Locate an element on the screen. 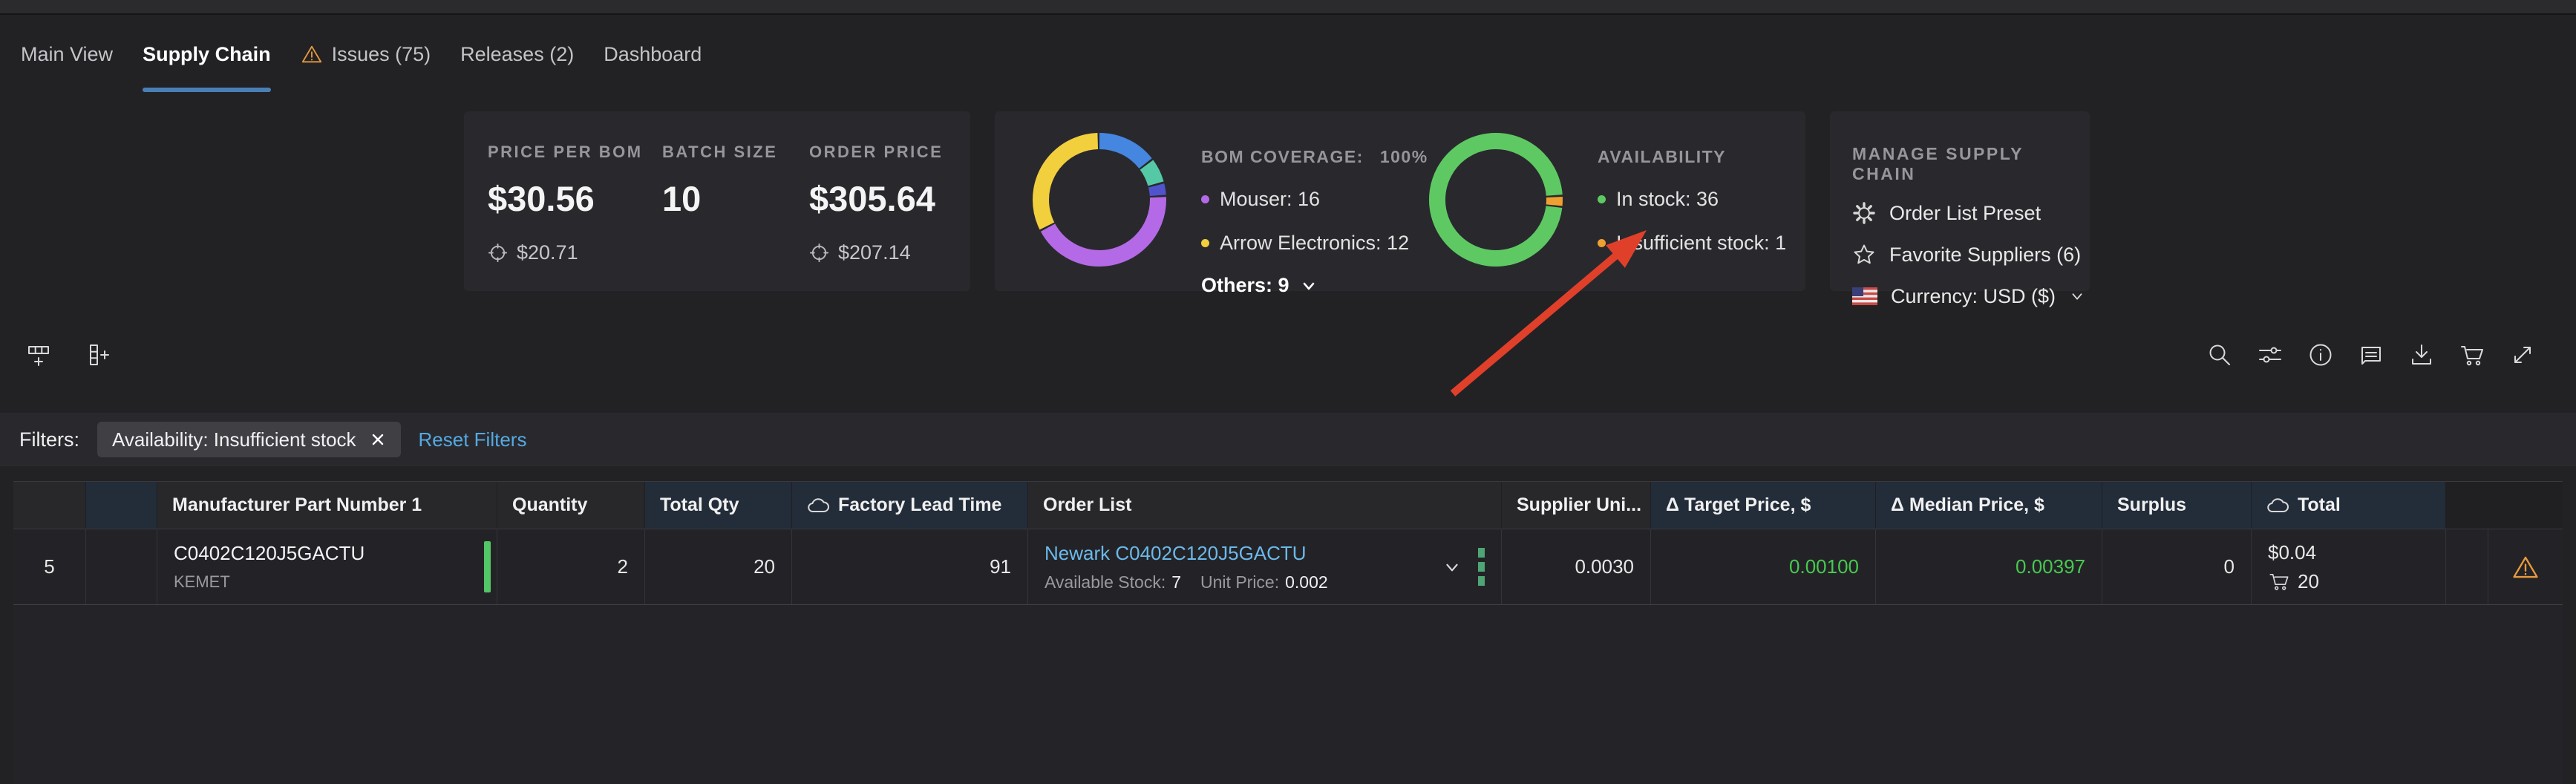 The height and width of the screenshot is (784, 2576). mouser-dot is located at coordinates (1205, 199).